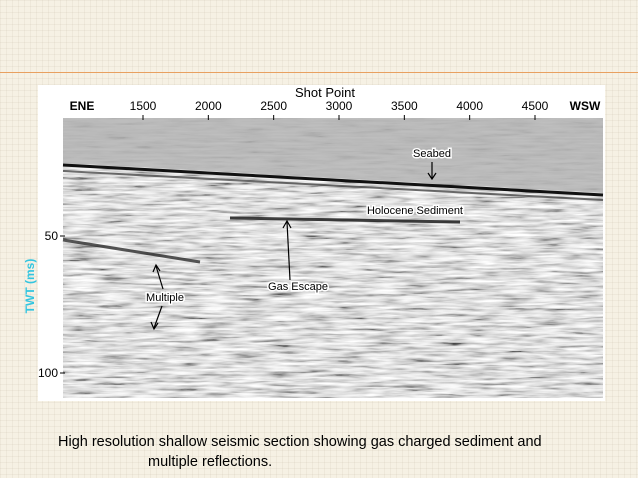 This screenshot has width=638, height=478. Describe the element at coordinates (469, 106) in the screenshot. I see `x-tick-label: 4000` at that location.